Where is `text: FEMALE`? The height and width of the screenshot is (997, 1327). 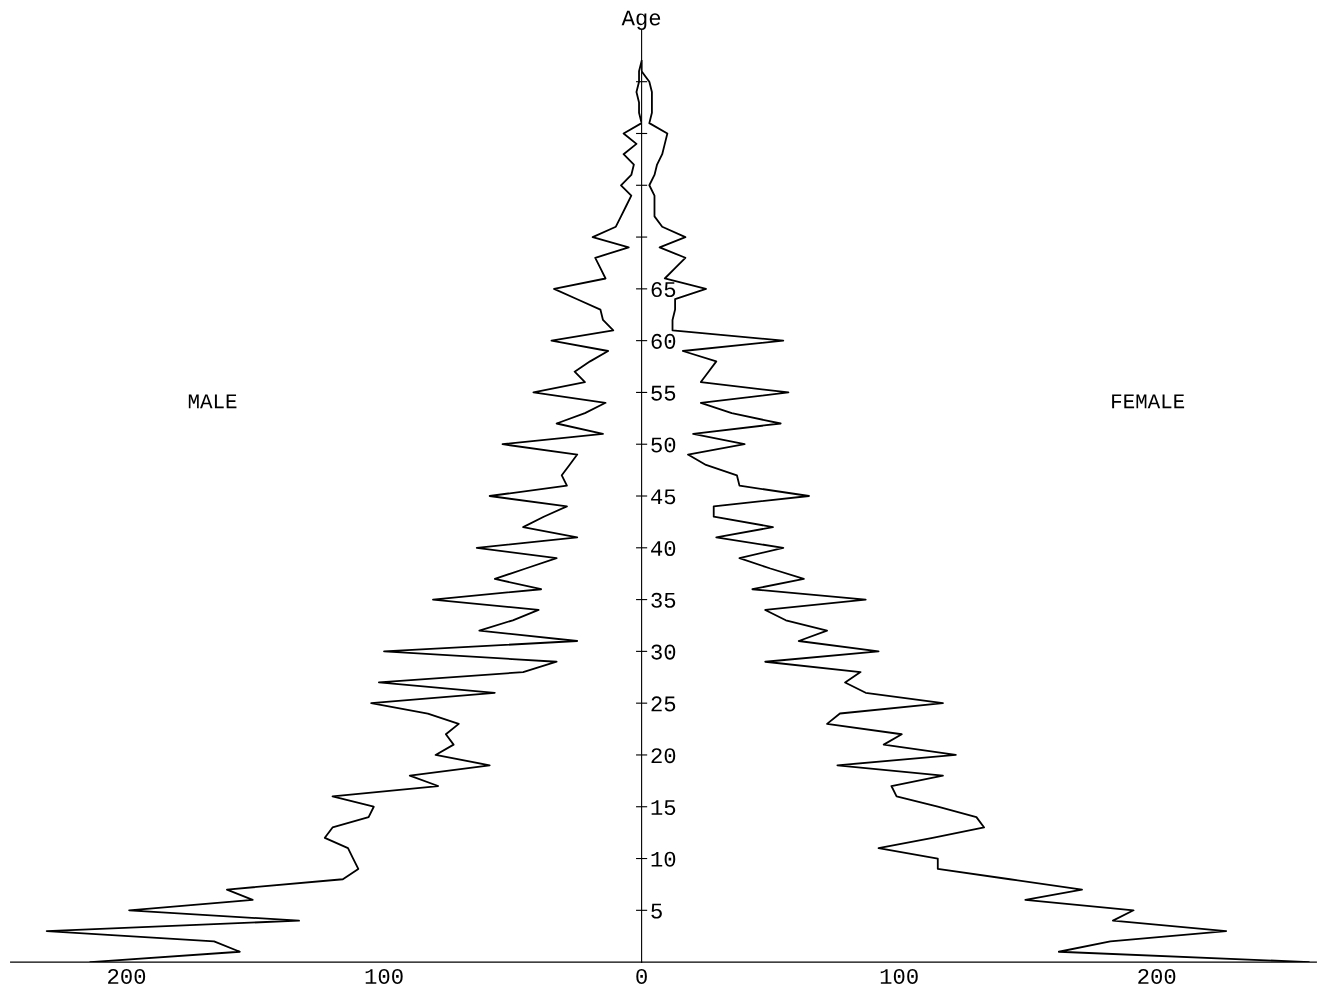 text: FEMALE is located at coordinates (1148, 401).